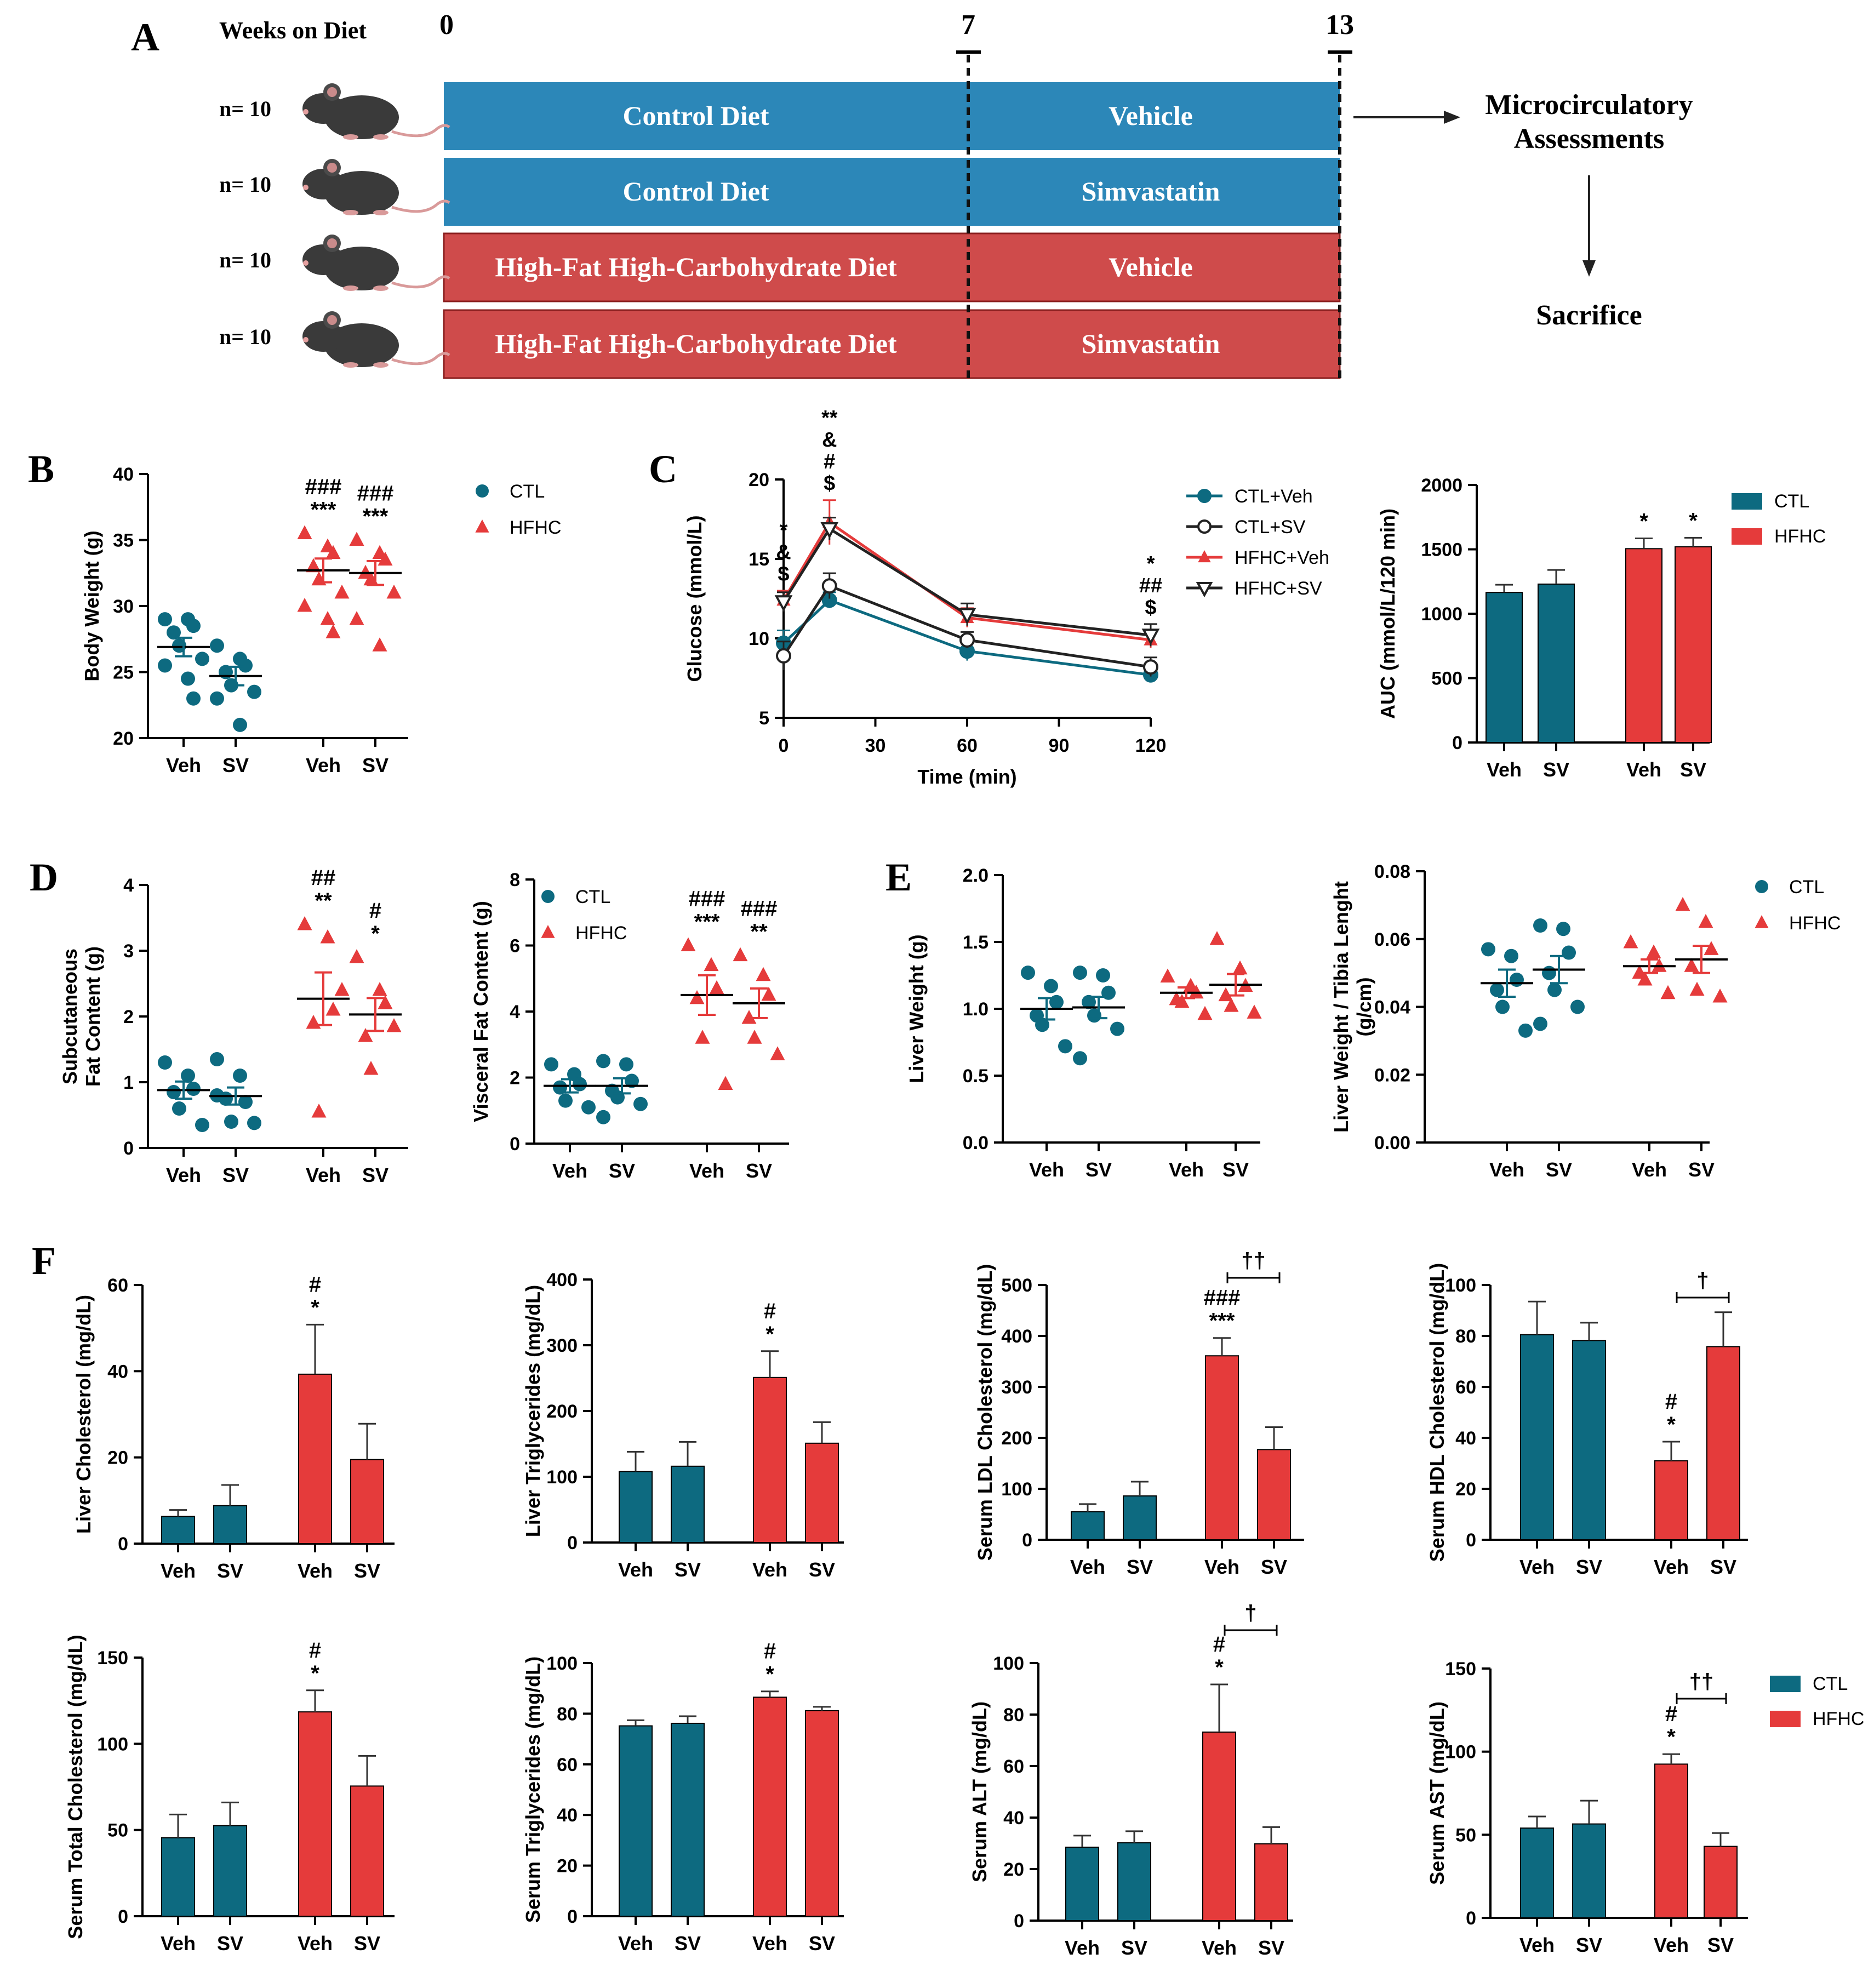 Image resolution: width=1874 pixels, height=1988 pixels. Describe the element at coordinates (976, 1009) in the screenshot. I see `y-tick-label: 1.0` at that location.